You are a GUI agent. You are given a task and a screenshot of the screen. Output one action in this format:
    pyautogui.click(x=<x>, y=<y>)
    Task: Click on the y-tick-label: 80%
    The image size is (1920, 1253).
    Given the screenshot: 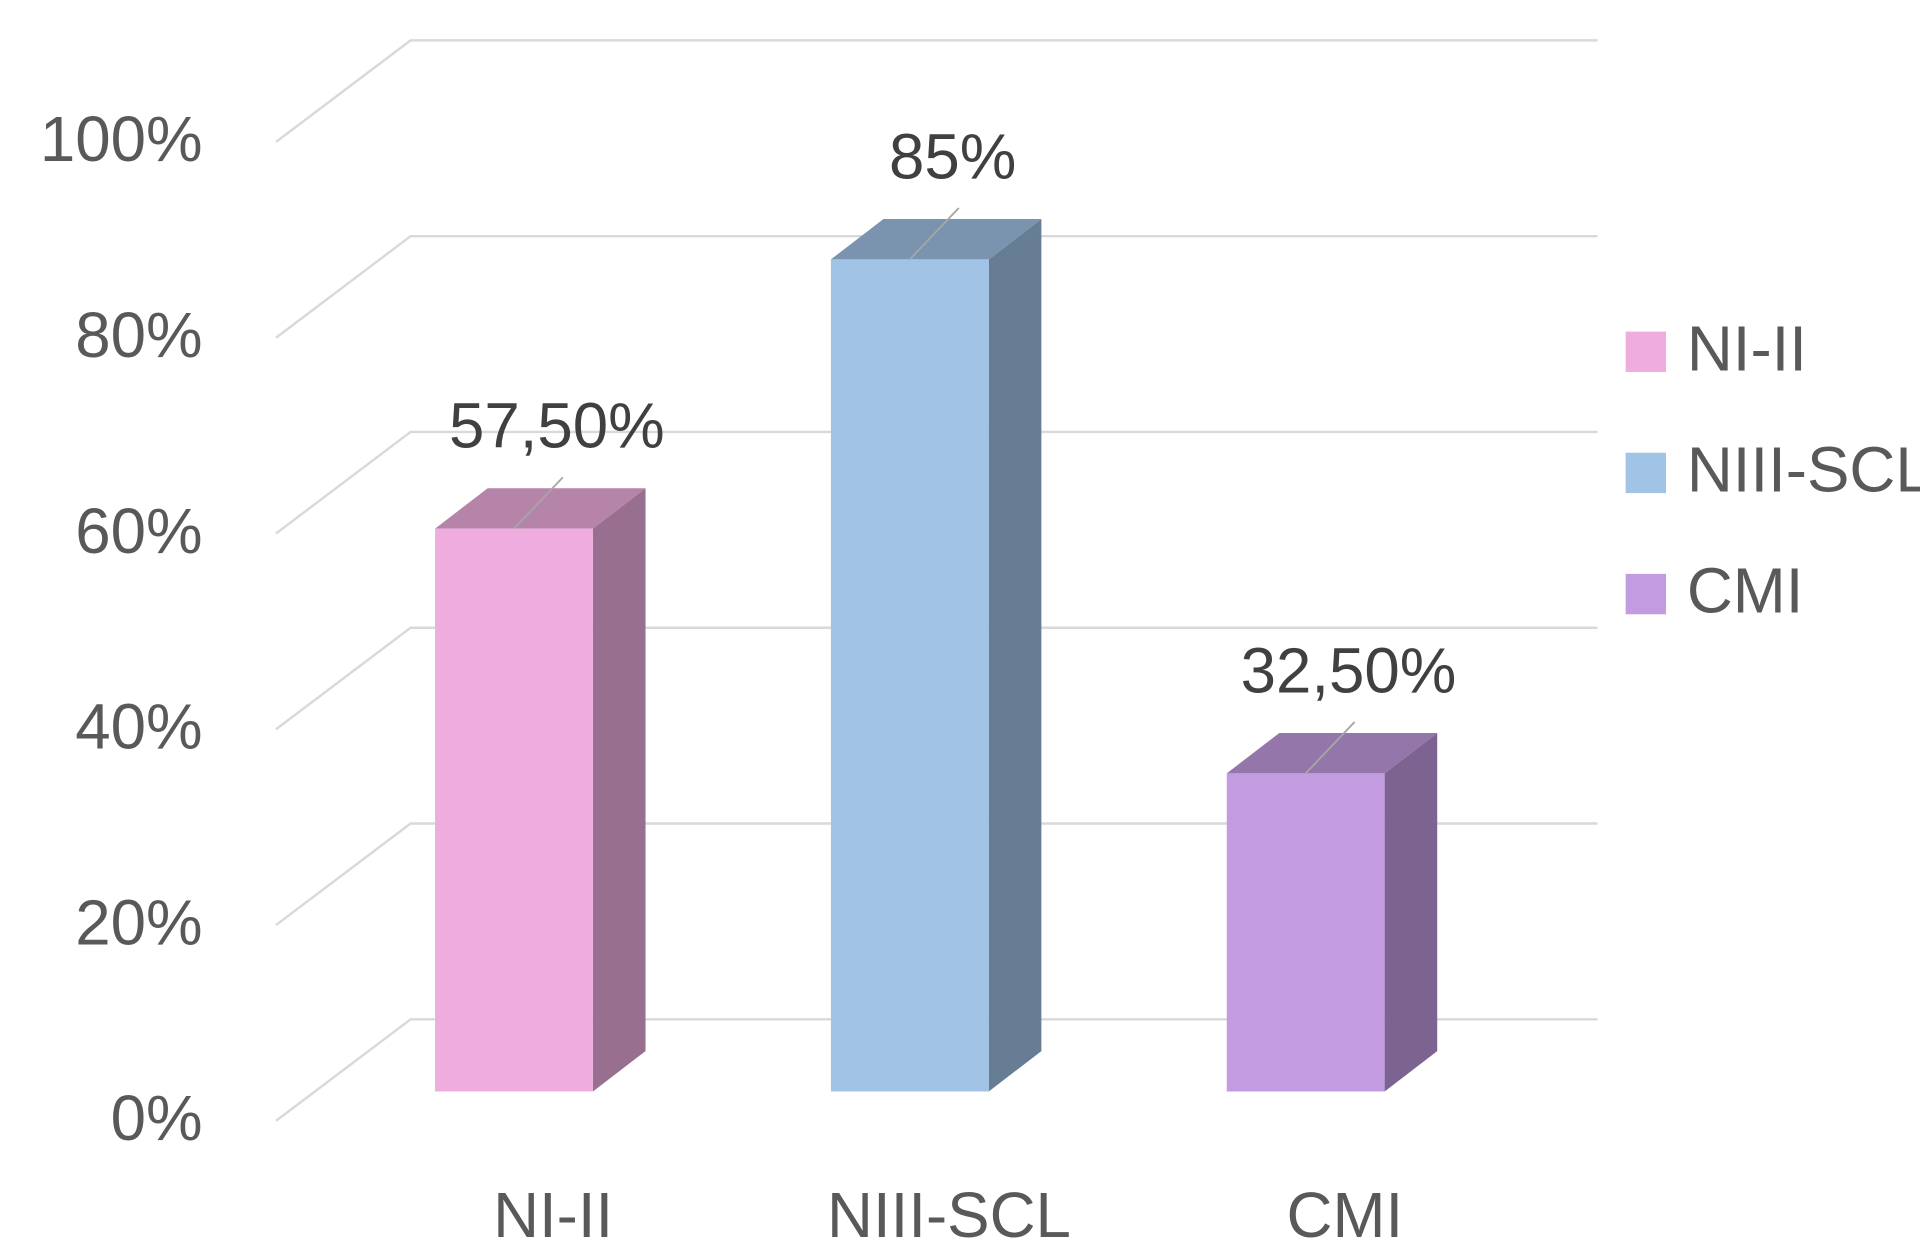 What is the action you would take?
    pyautogui.click(x=138, y=335)
    